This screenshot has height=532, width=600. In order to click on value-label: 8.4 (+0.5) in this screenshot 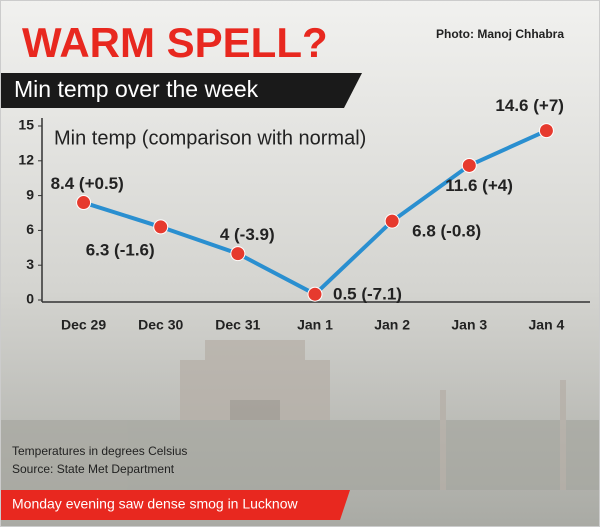, I will do `click(87, 183)`.